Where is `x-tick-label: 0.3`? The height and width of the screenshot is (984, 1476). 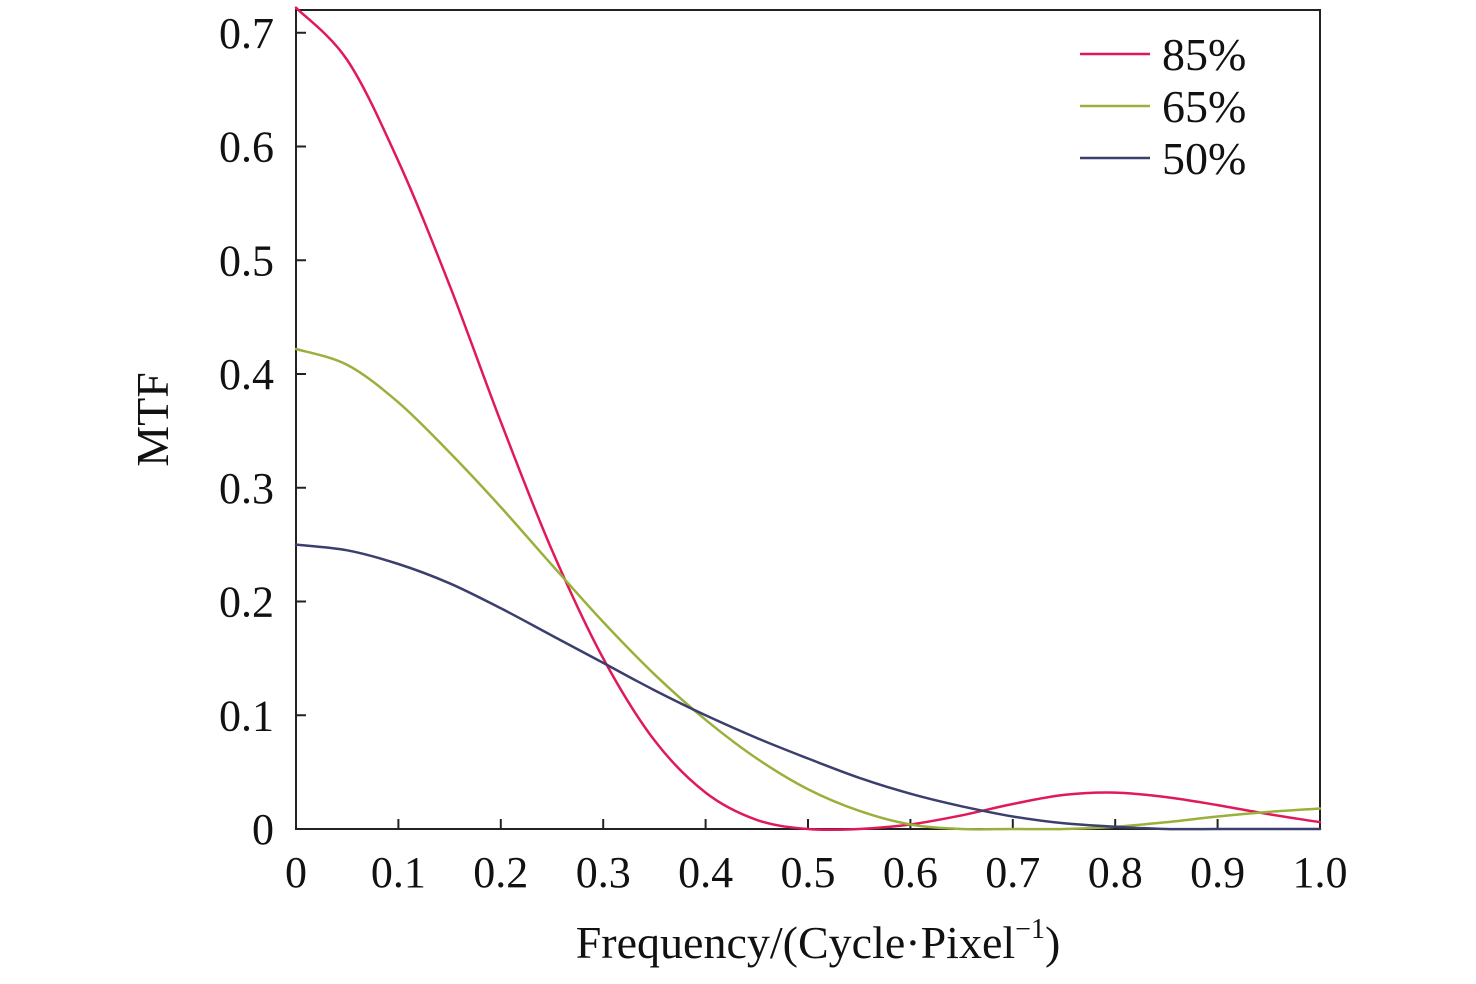 x-tick-label: 0.3 is located at coordinates (603, 872).